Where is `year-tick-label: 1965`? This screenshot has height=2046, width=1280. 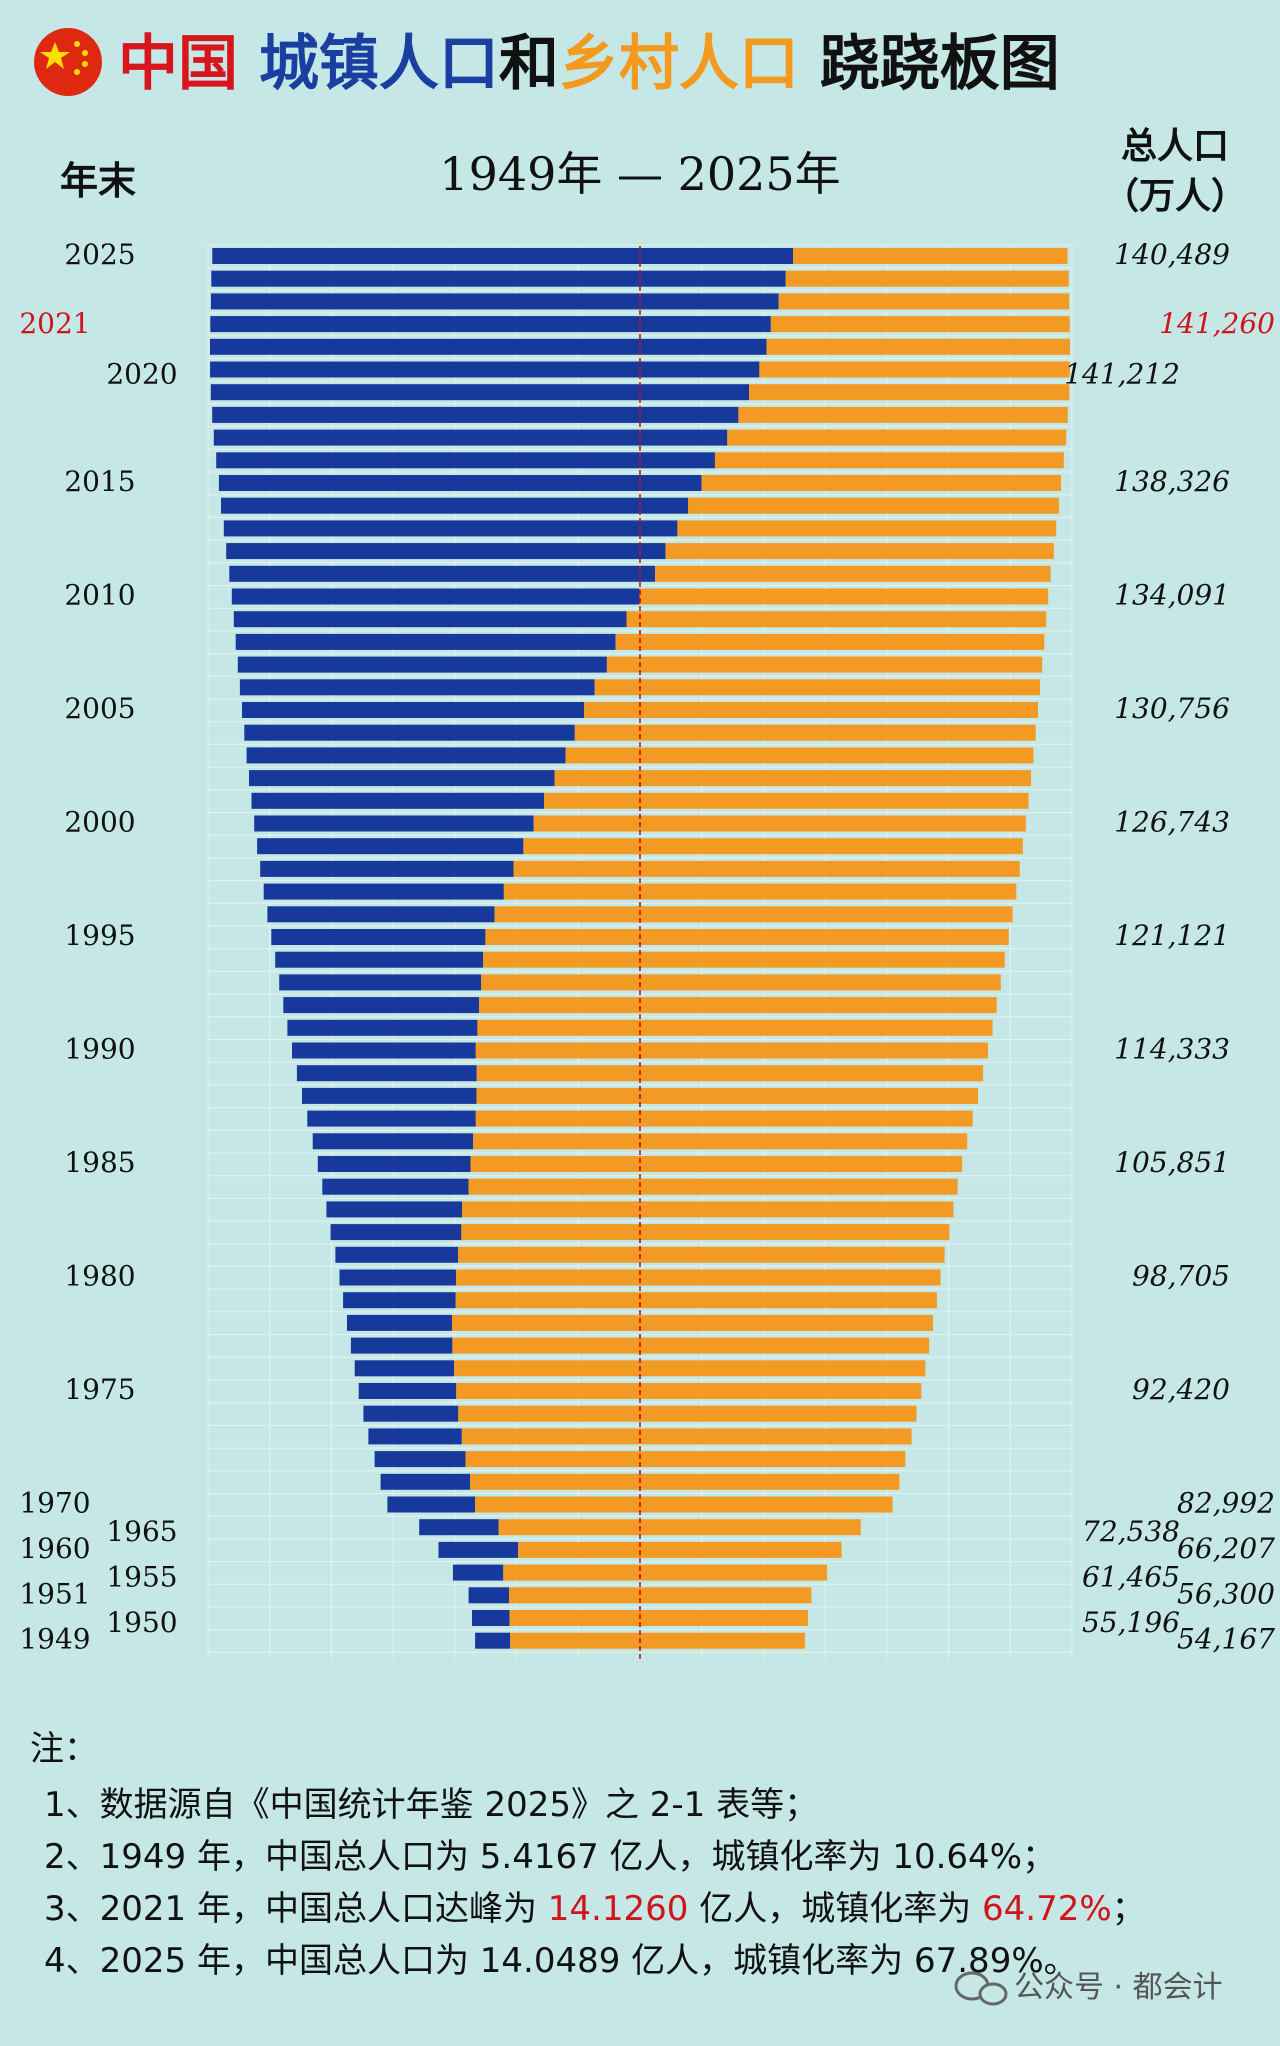 year-tick-label: 1965 is located at coordinates (141, 1531).